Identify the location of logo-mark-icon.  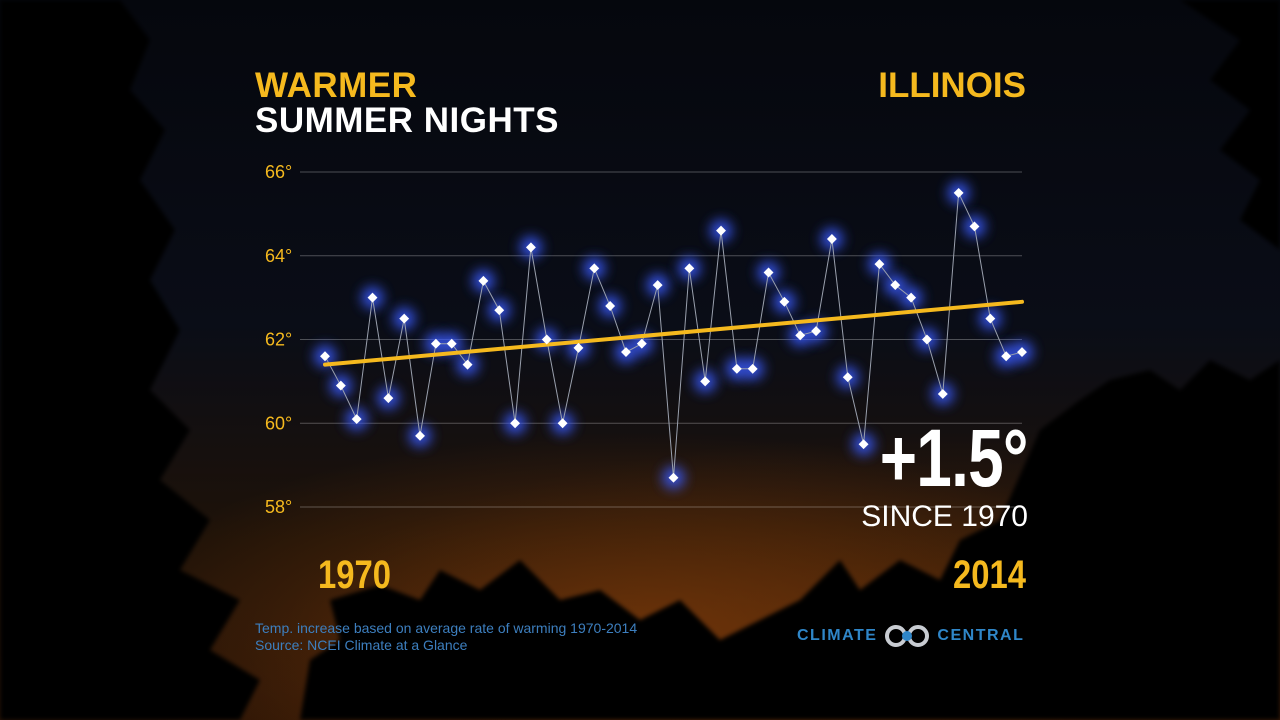
(907, 636).